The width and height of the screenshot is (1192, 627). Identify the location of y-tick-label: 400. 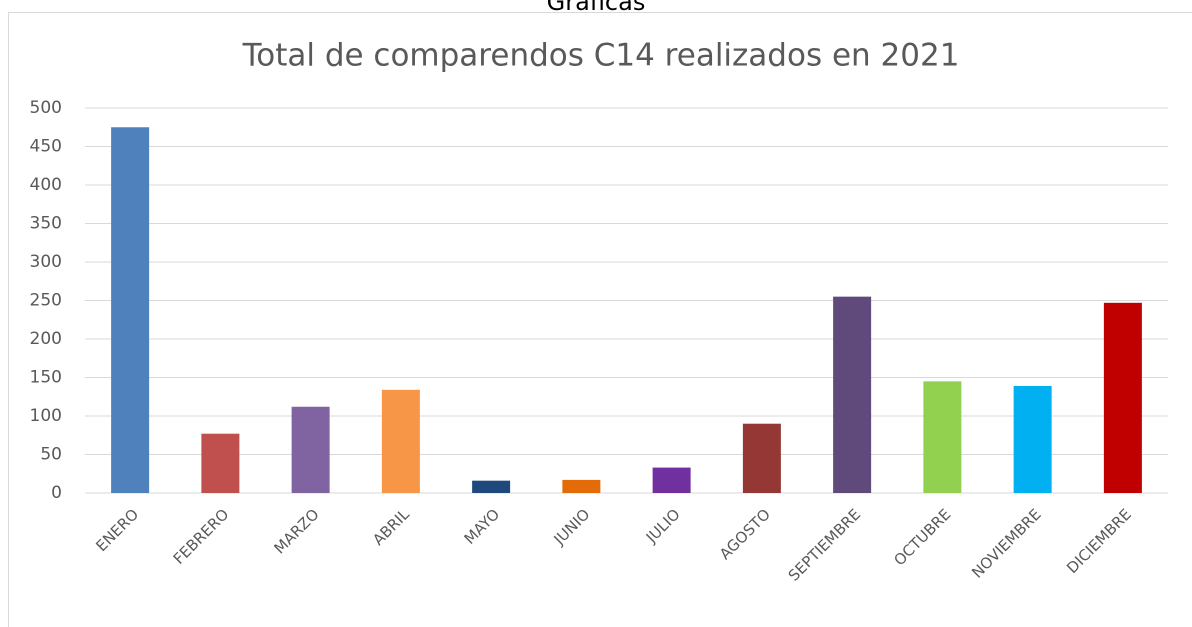
(46, 185).